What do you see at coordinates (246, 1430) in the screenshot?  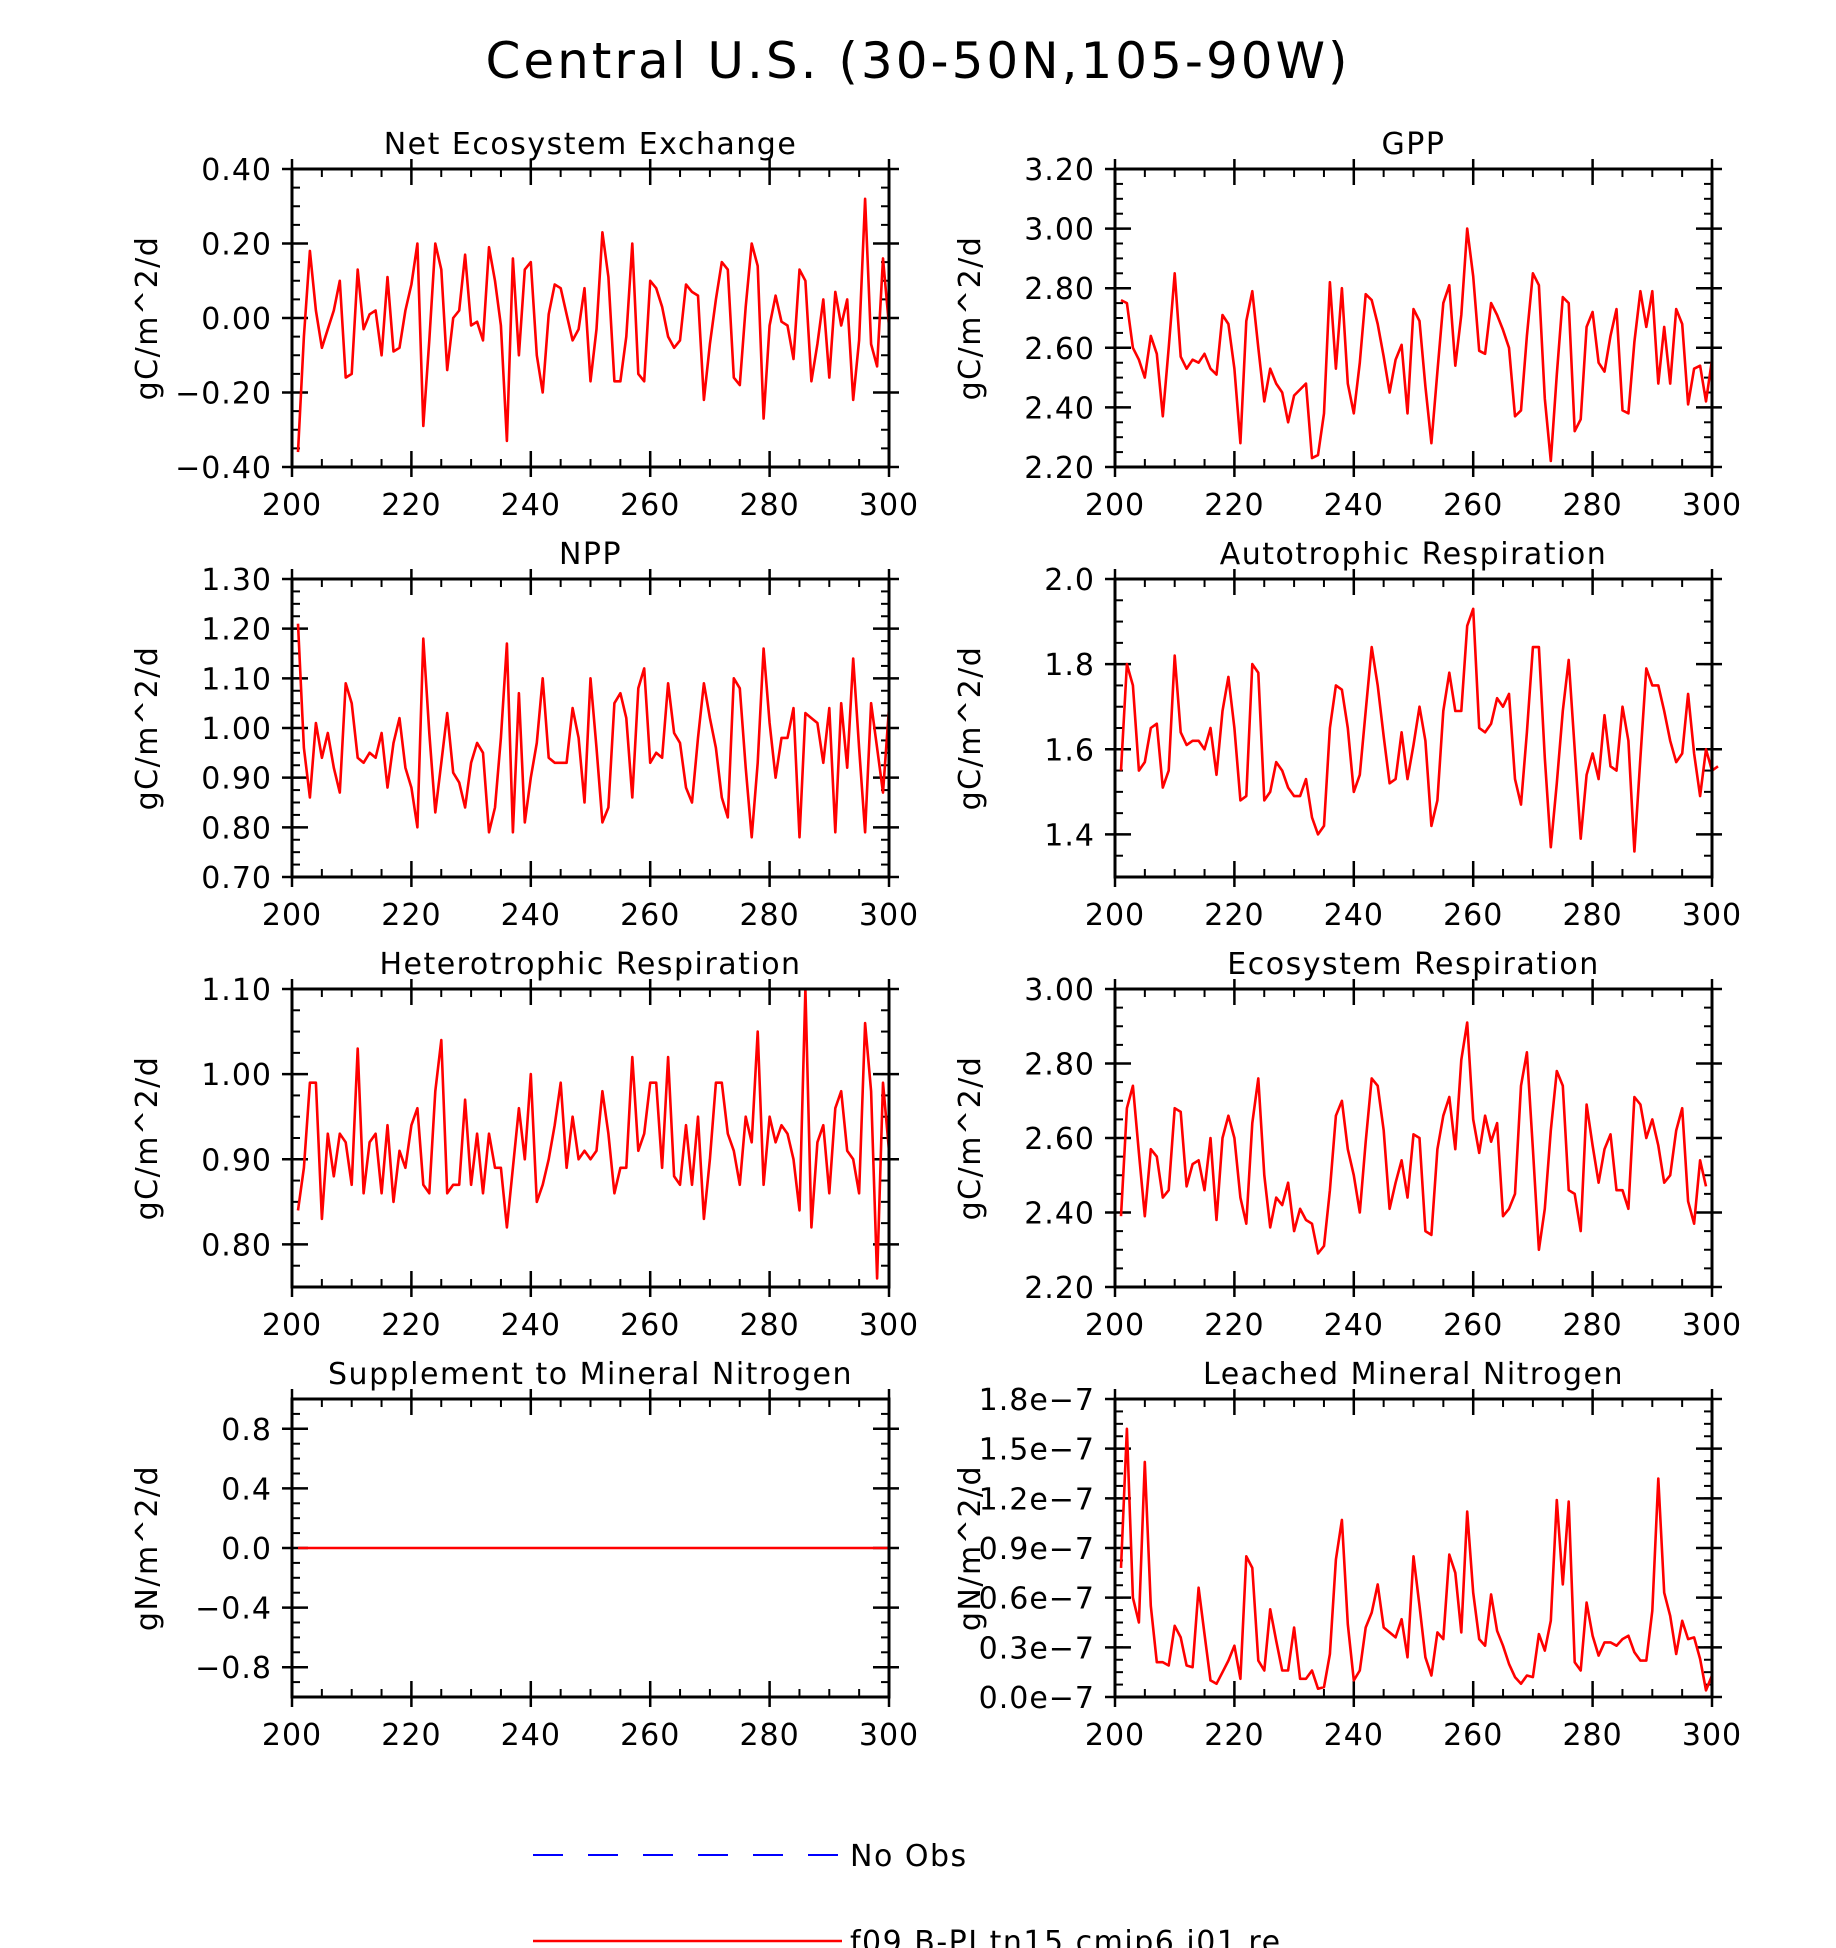 I see `y-tick-label: 0.8` at bounding box center [246, 1430].